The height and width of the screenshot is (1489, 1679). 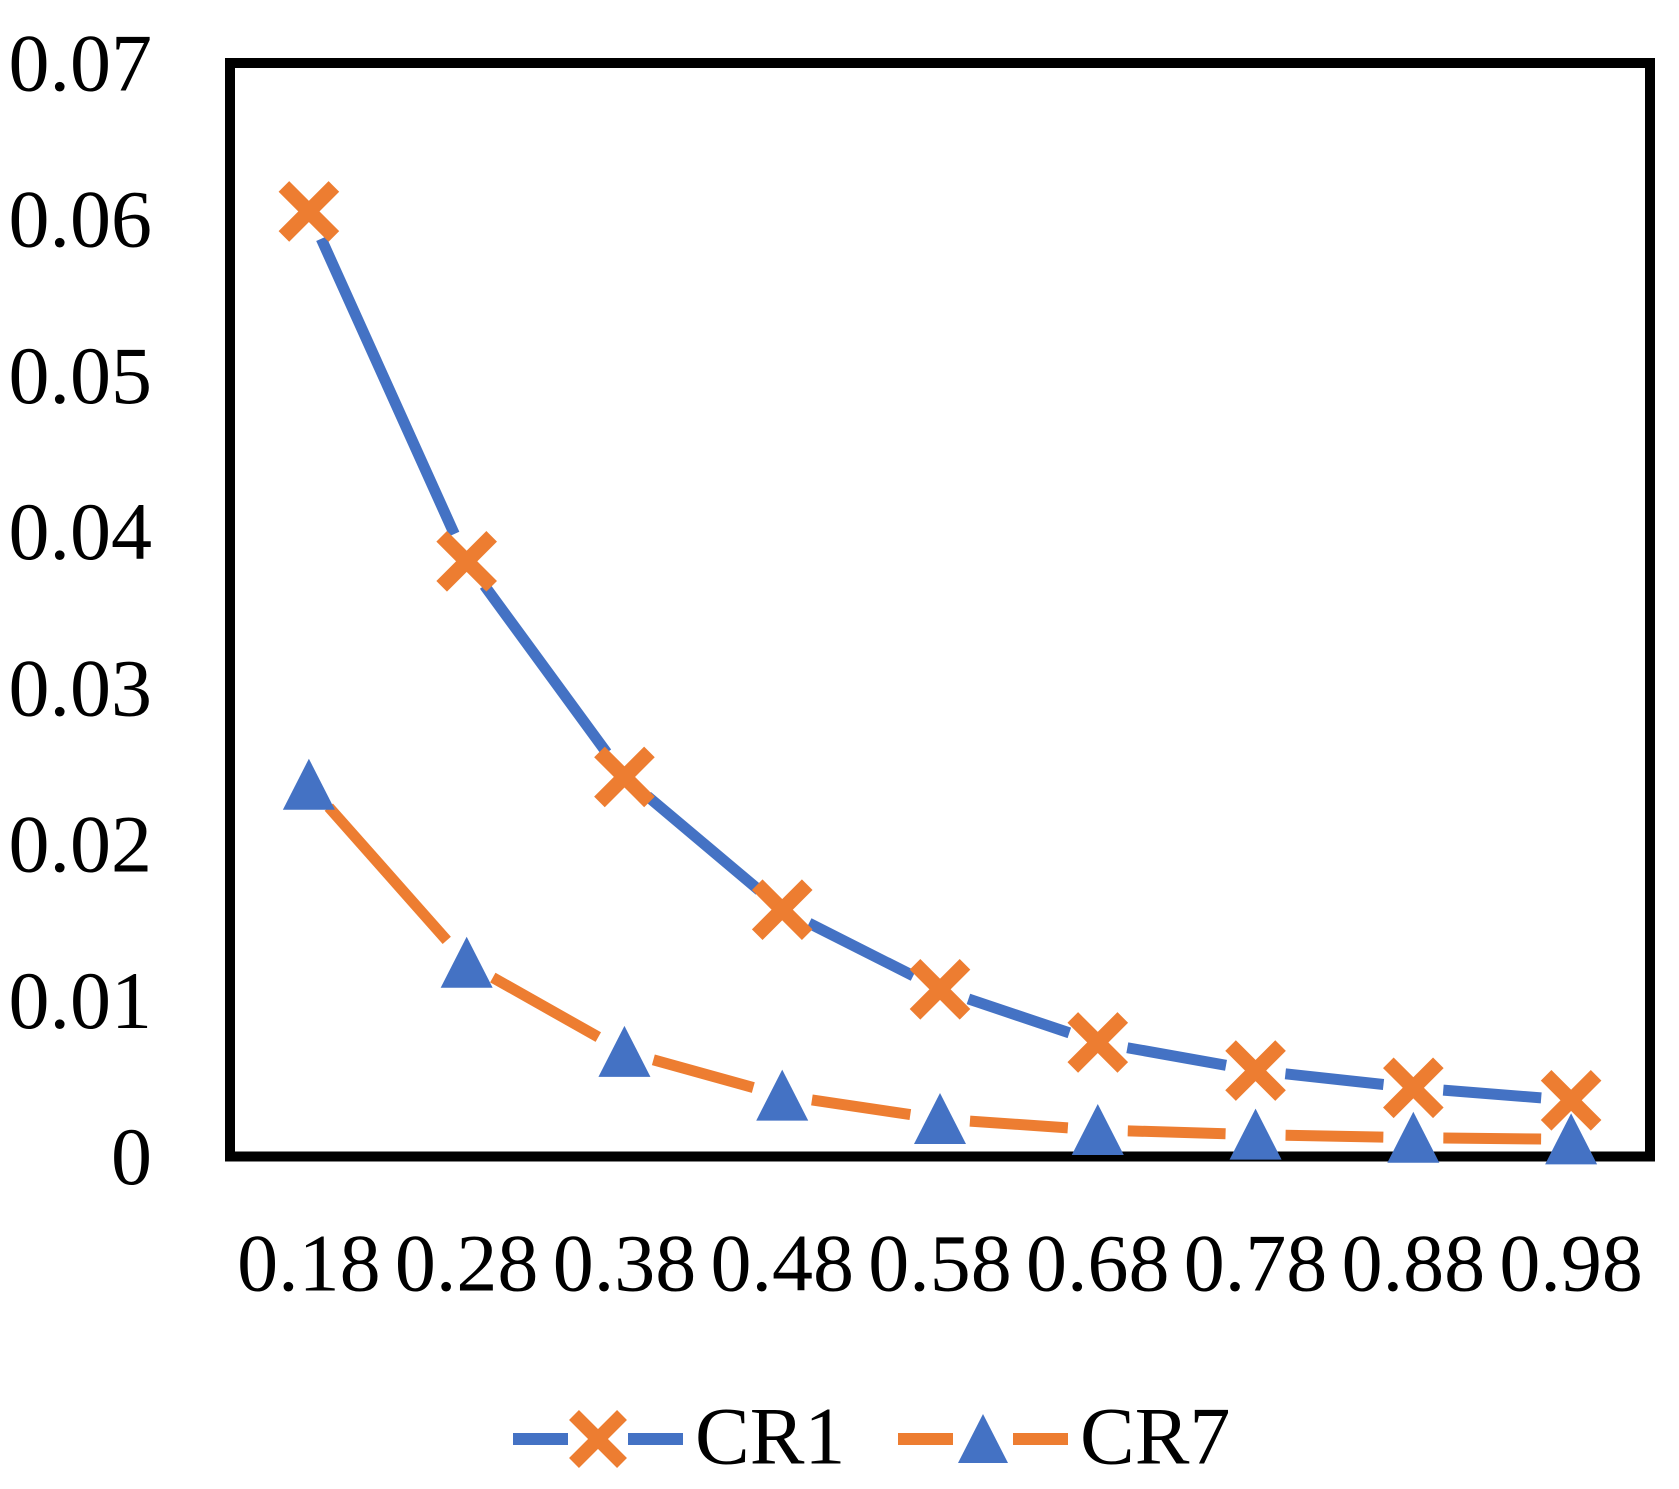 I want to click on x-tick-label: 0.58, so click(x=940, y=1263).